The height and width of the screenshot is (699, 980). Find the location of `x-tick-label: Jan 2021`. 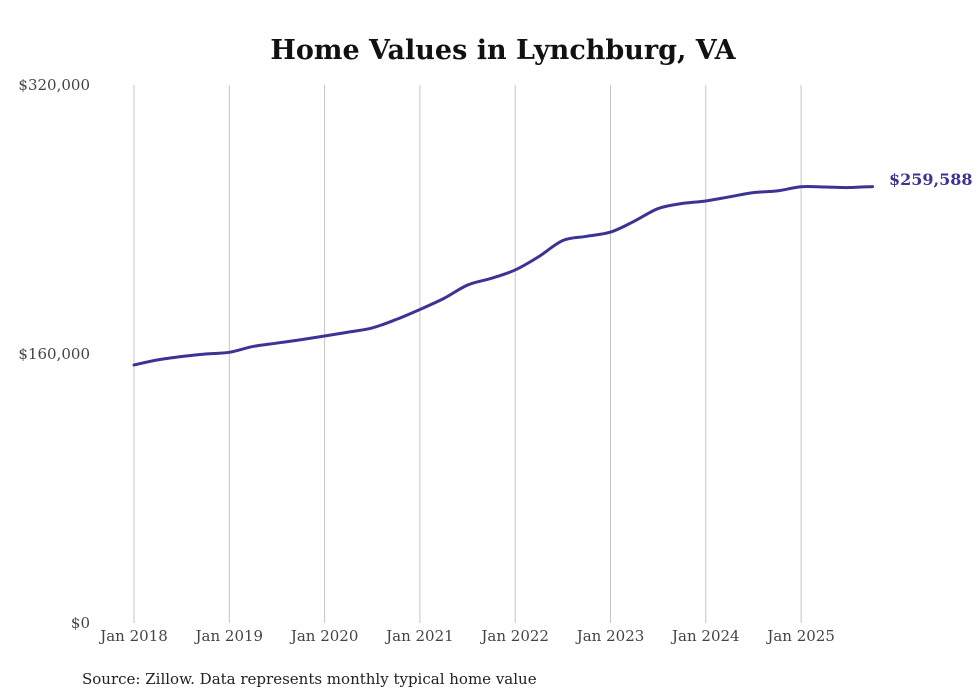

x-tick-label: Jan 2021 is located at coordinates (419, 636).